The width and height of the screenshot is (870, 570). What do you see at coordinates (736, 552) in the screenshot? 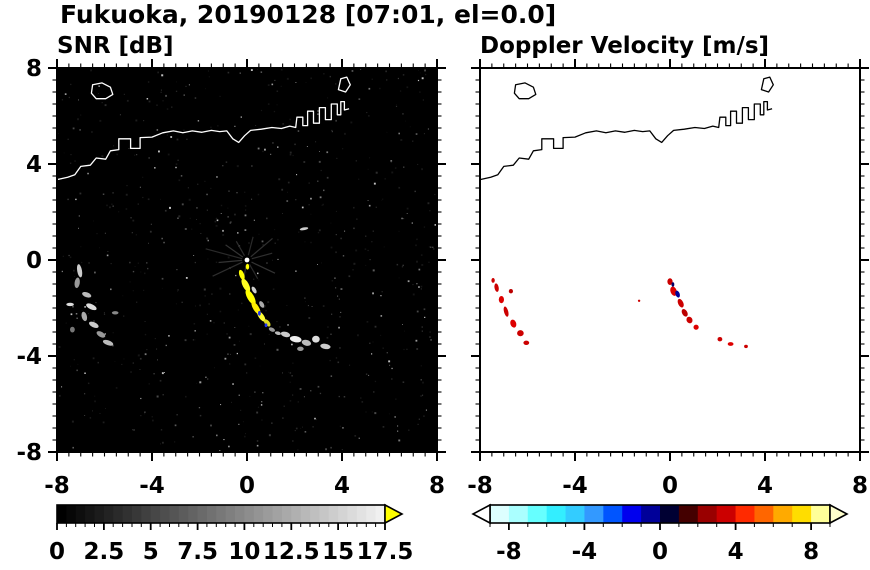
I see `velocity-colorbar-label: 4` at bounding box center [736, 552].